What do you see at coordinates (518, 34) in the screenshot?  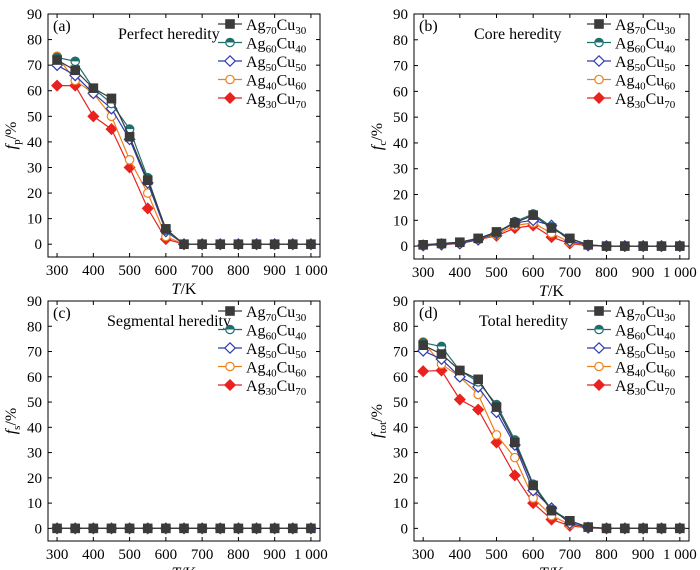 I see `panel-title: Core heredity` at bounding box center [518, 34].